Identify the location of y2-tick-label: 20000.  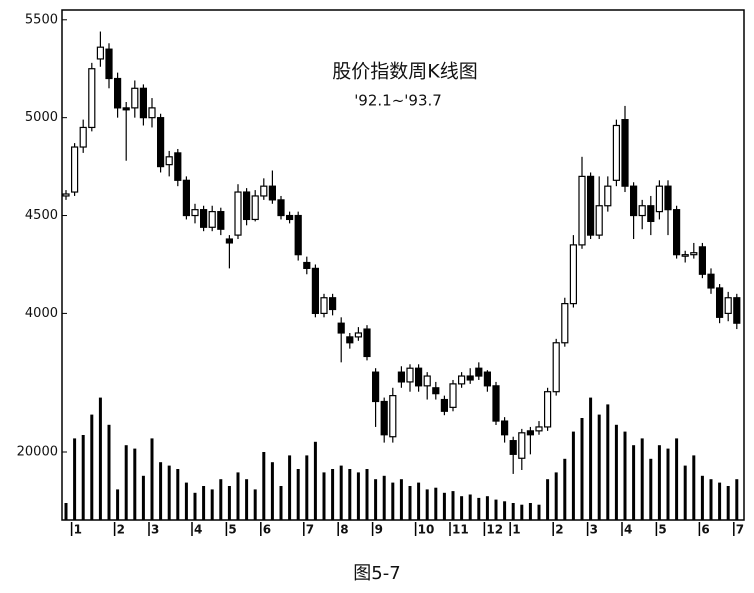
(37, 452).